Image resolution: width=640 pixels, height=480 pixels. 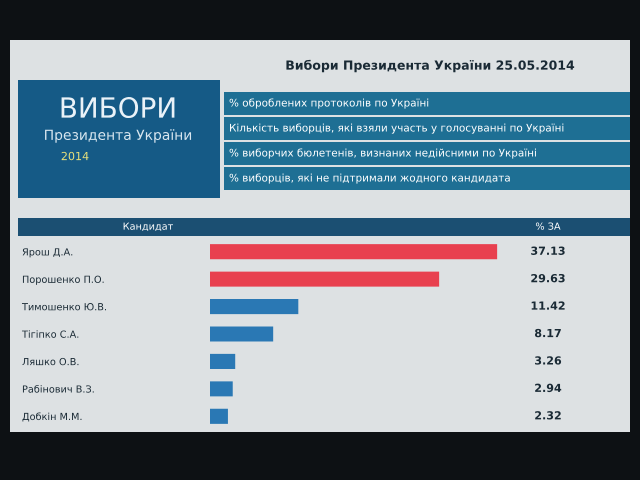 What do you see at coordinates (397, 128) in the screenshot?
I see `text: Кількість виборців, які взяли участь у голосуванні по Україні` at bounding box center [397, 128].